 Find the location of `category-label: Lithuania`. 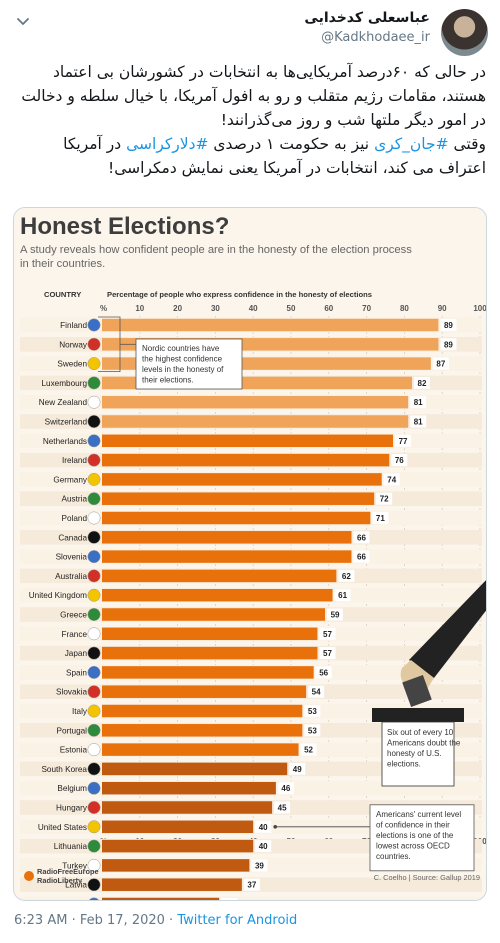

category-label: Lithuania is located at coordinates (71, 846).